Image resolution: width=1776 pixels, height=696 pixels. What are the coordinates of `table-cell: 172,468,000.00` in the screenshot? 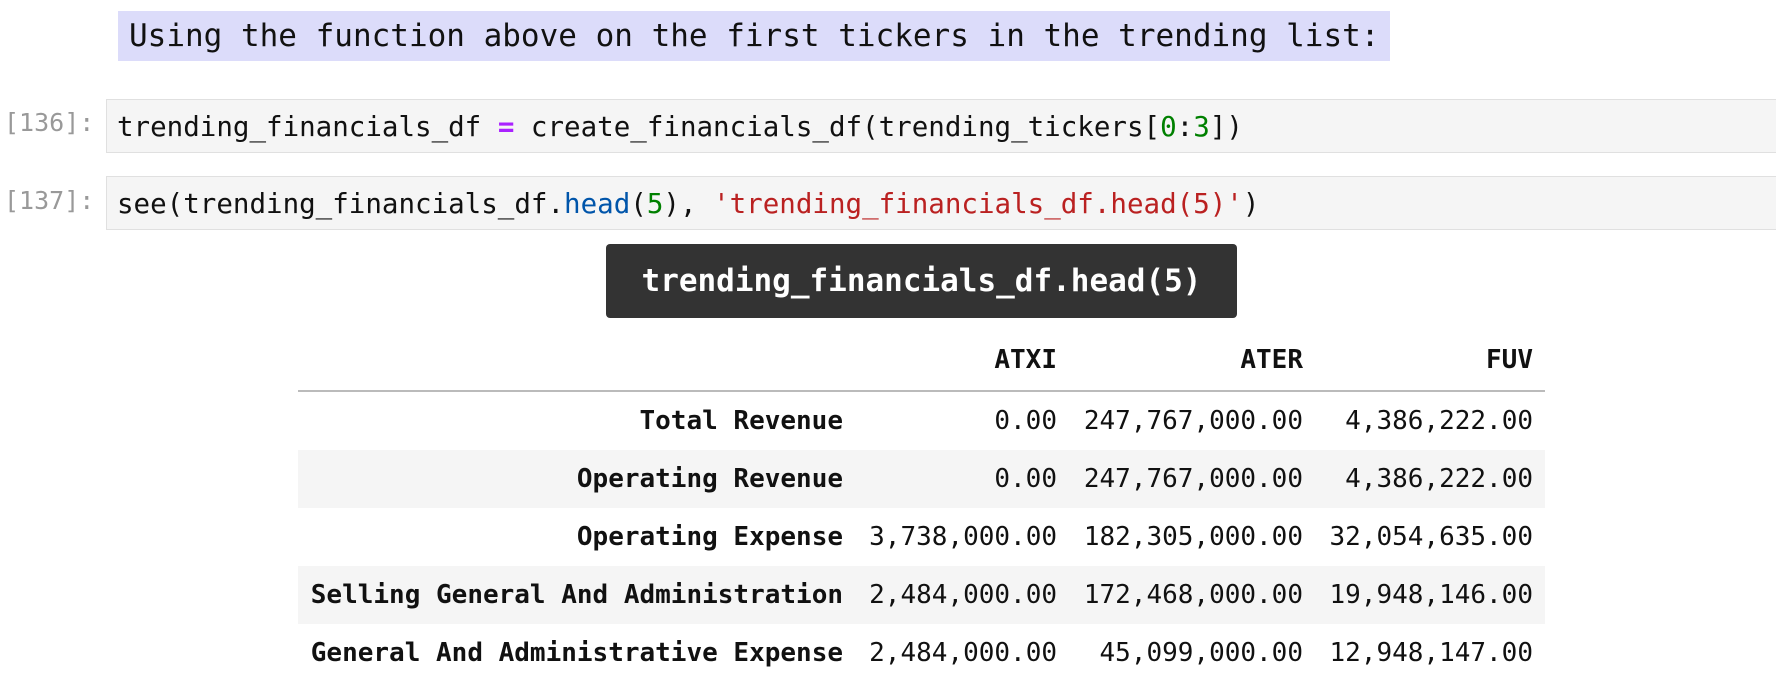 It's located at (1193, 595).